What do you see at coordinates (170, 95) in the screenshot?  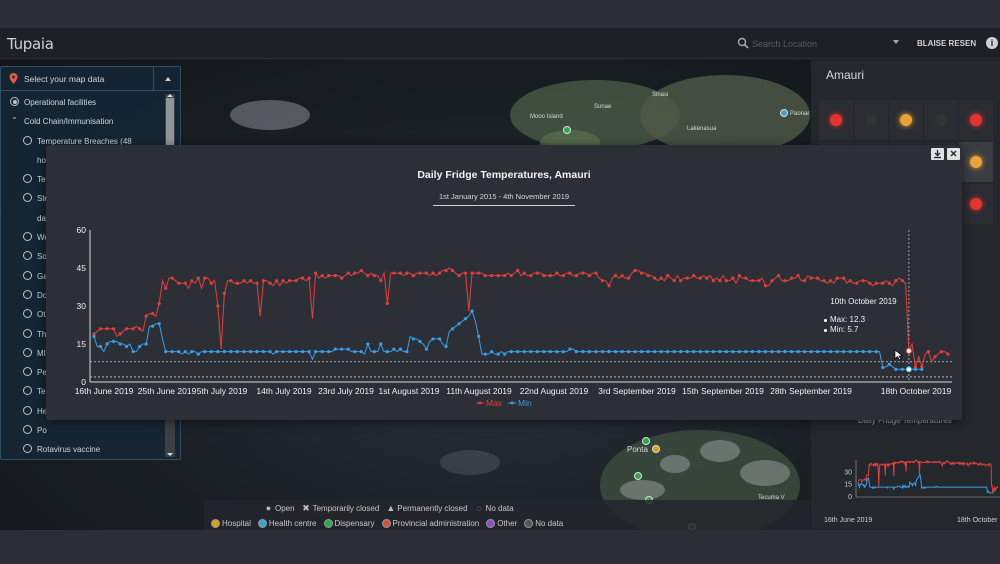 I see `scroll-up-icon` at bounding box center [170, 95].